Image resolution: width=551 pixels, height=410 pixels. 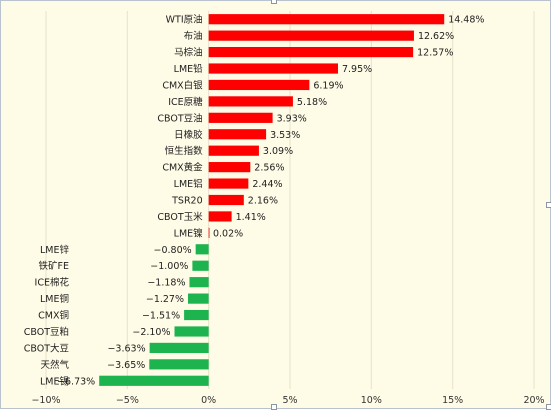 I want to click on x-tick-label: 5%, so click(x=289, y=400).